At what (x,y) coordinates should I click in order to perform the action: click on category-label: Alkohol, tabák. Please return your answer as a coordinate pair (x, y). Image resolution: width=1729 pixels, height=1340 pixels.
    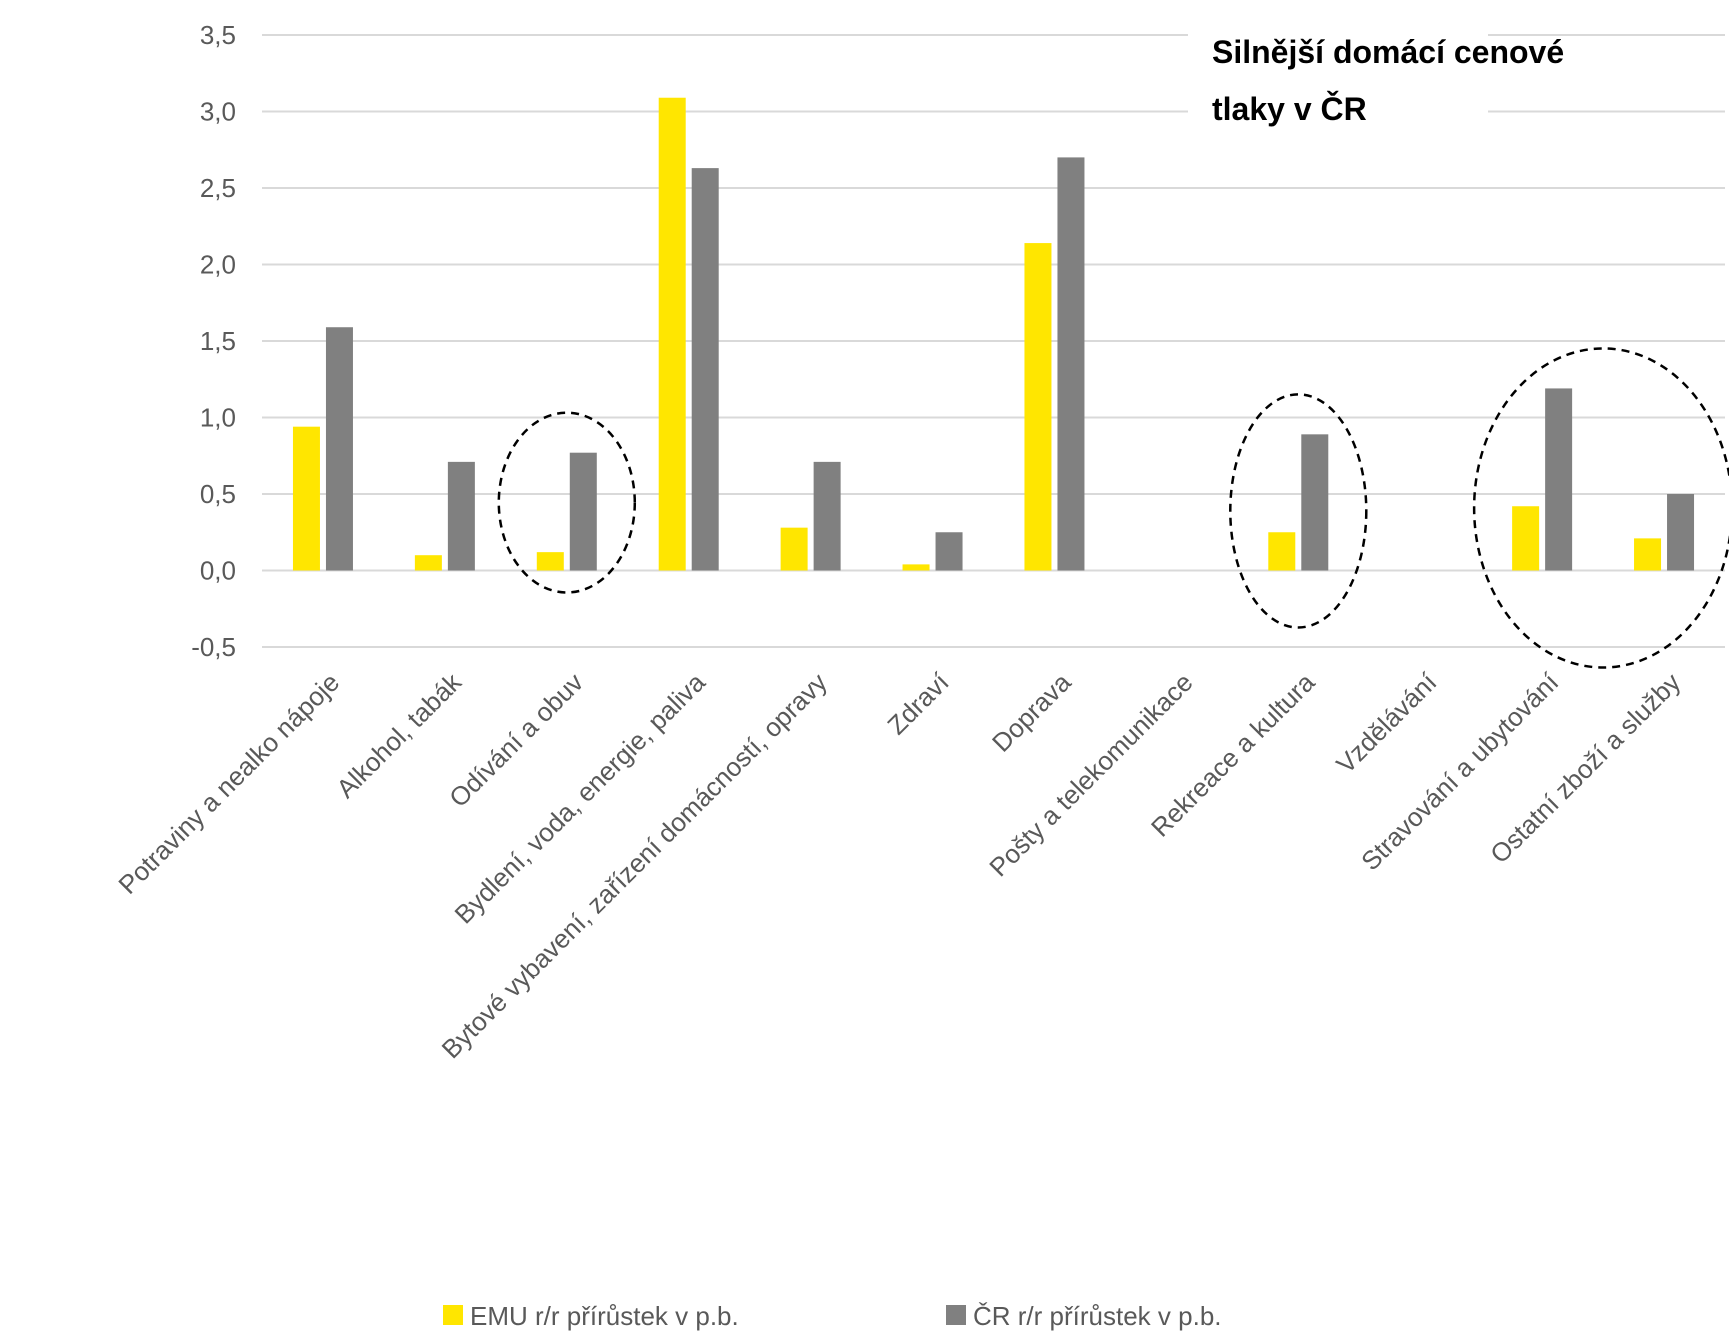
    Looking at the image, I should click on (398, 734).